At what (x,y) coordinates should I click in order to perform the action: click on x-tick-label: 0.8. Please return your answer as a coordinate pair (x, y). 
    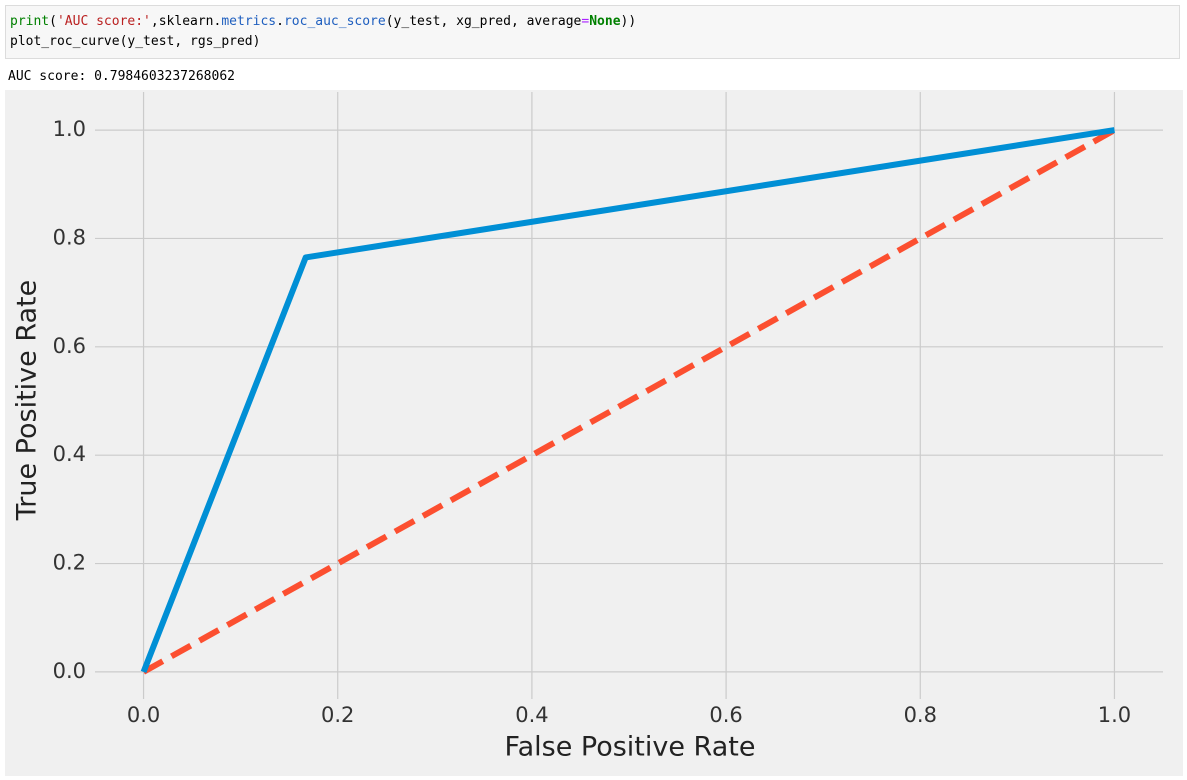
    Looking at the image, I should click on (920, 715).